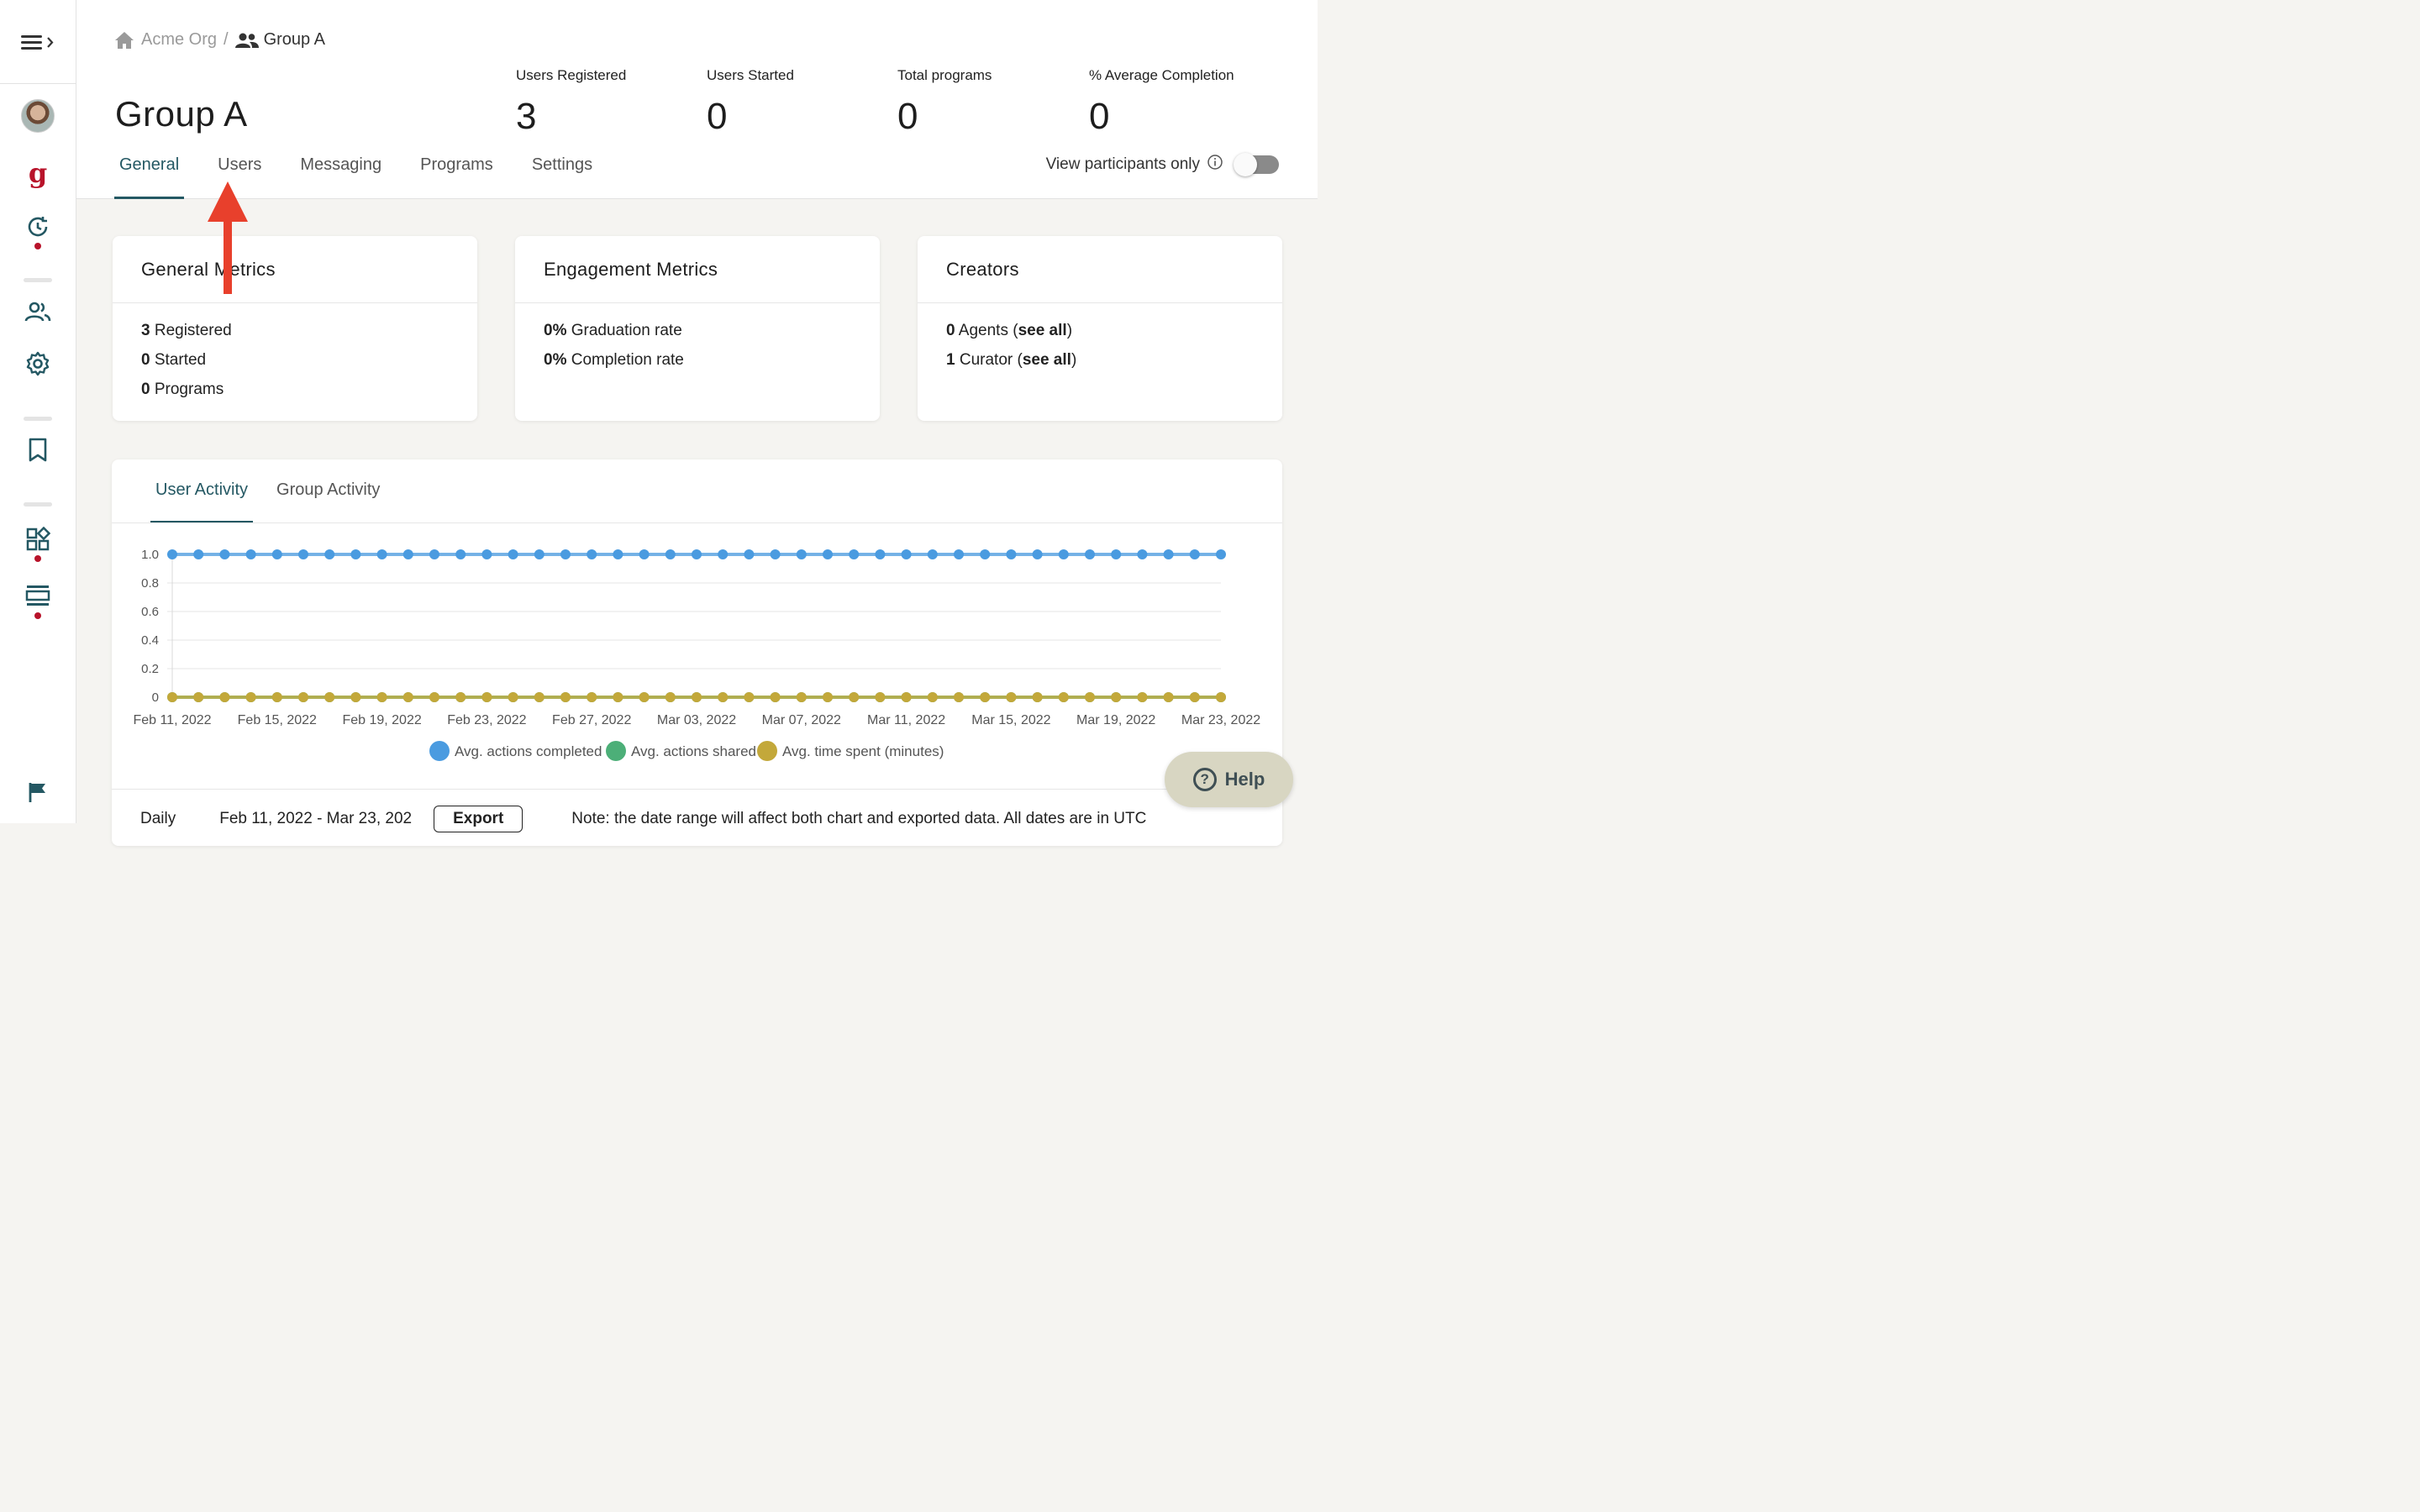  What do you see at coordinates (38, 544) in the screenshot?
I see `sidebar-item-widgets` at bounding box center [38, 544].